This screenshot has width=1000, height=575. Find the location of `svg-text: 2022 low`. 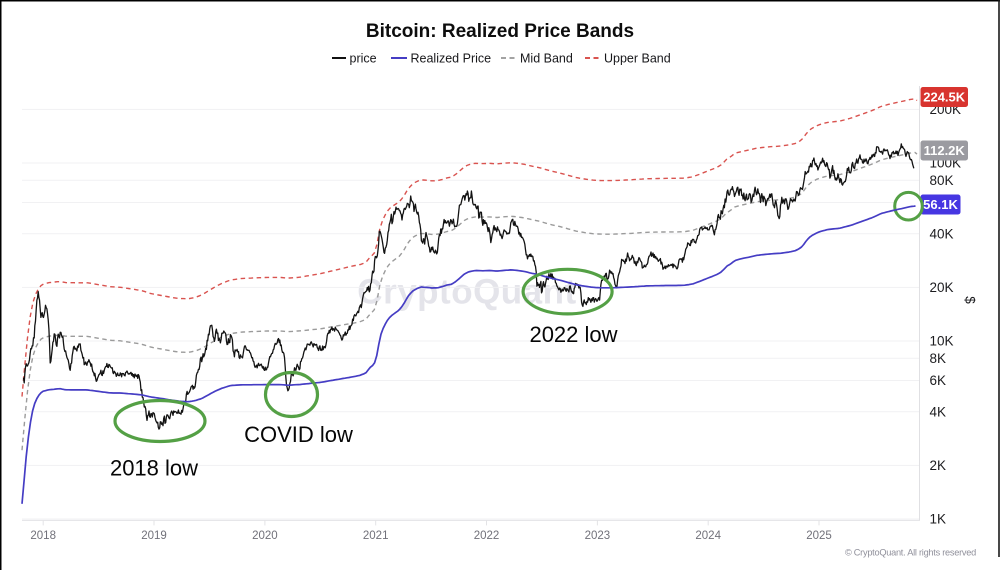

svg-text: 2022 low is located at coordinates (573, 334).